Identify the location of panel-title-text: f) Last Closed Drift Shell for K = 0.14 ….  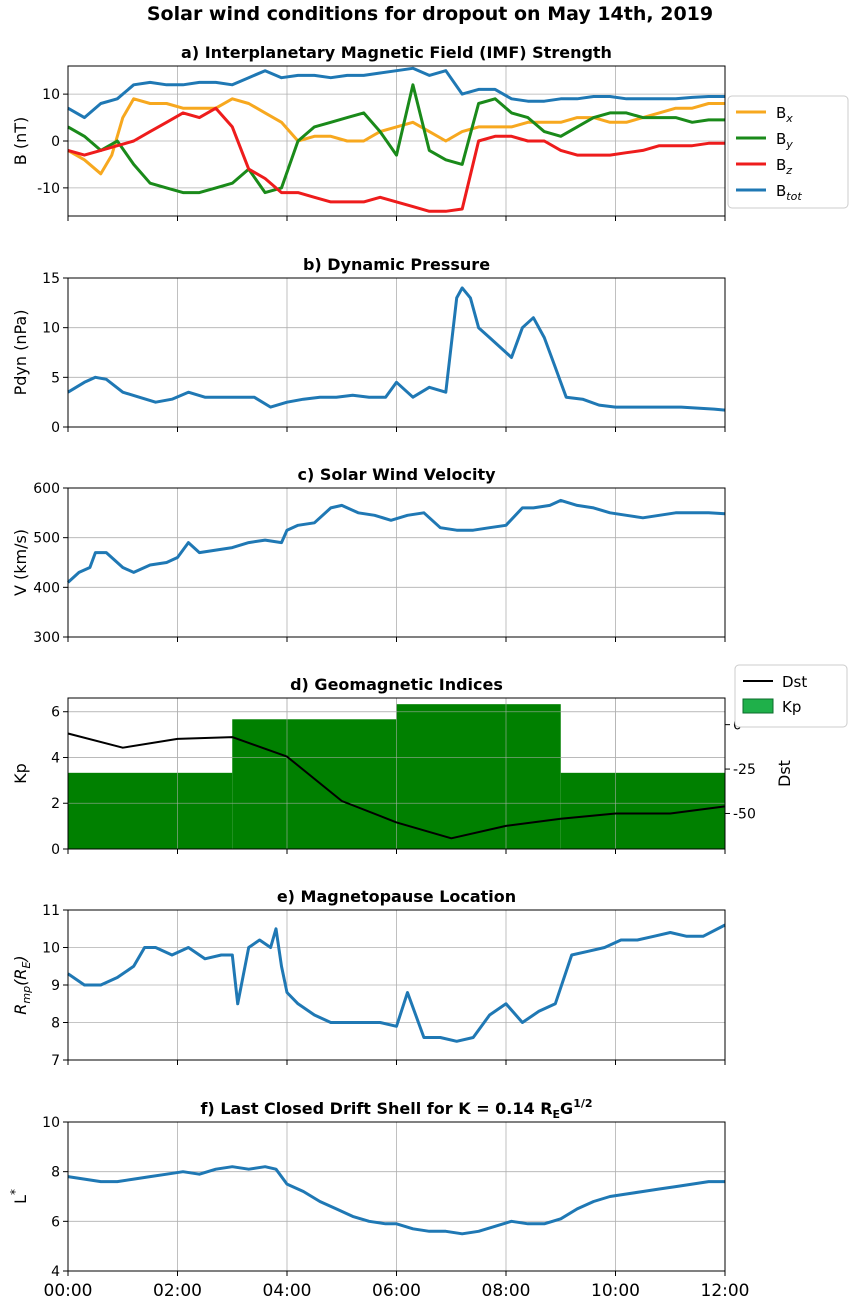
(376, 1108).